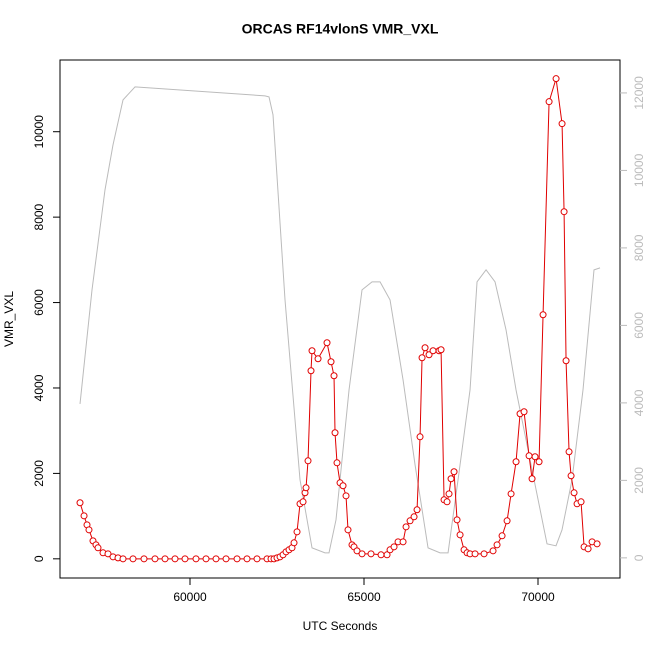 This screenshot has height=650, width=650. What do you see at coordinates (364, 597) in the screenshot?
I see `x-tick-label: 65000` at bounding box center [364, 597].